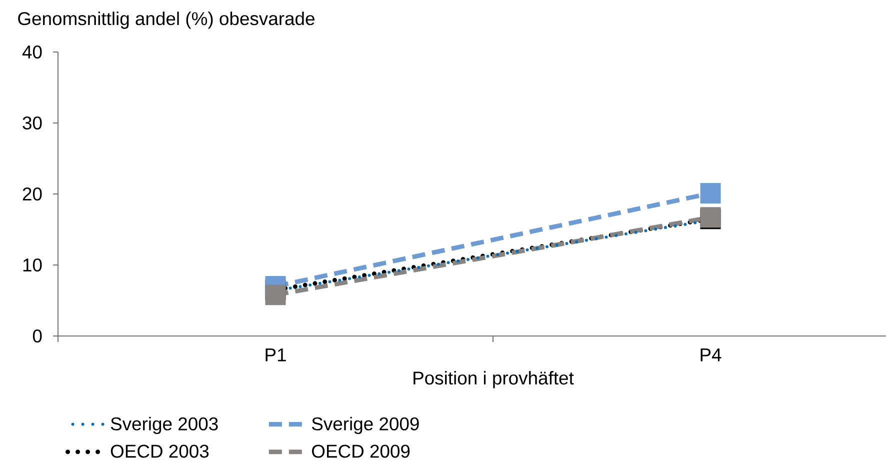  I want to click on y-tick-label: 0, so click(37, 336).